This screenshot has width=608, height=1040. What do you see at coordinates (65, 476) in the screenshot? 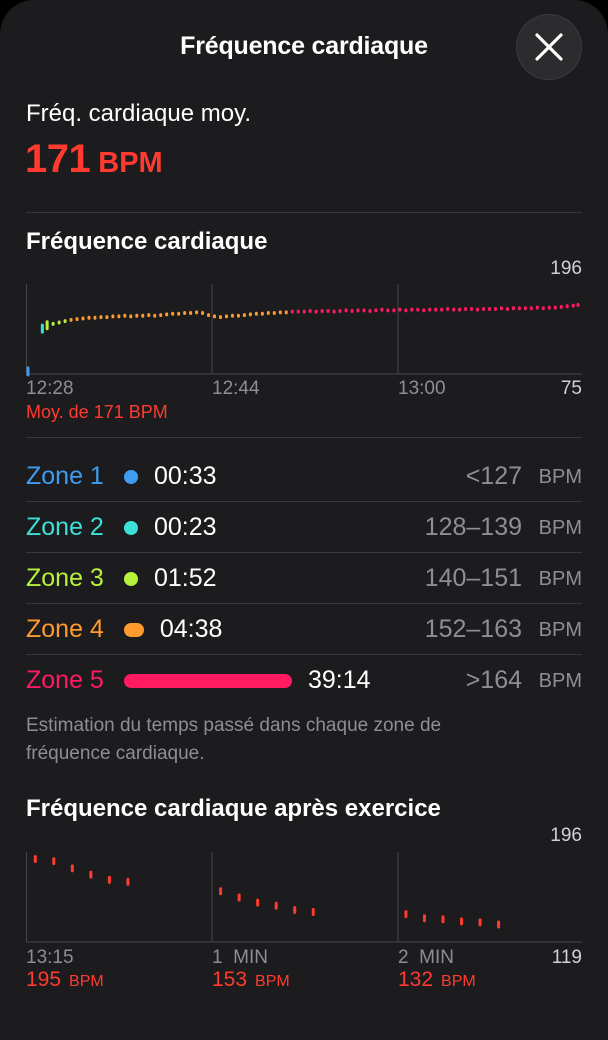
I see `zone-name: Zone 1` at bounding box center [65, 476].